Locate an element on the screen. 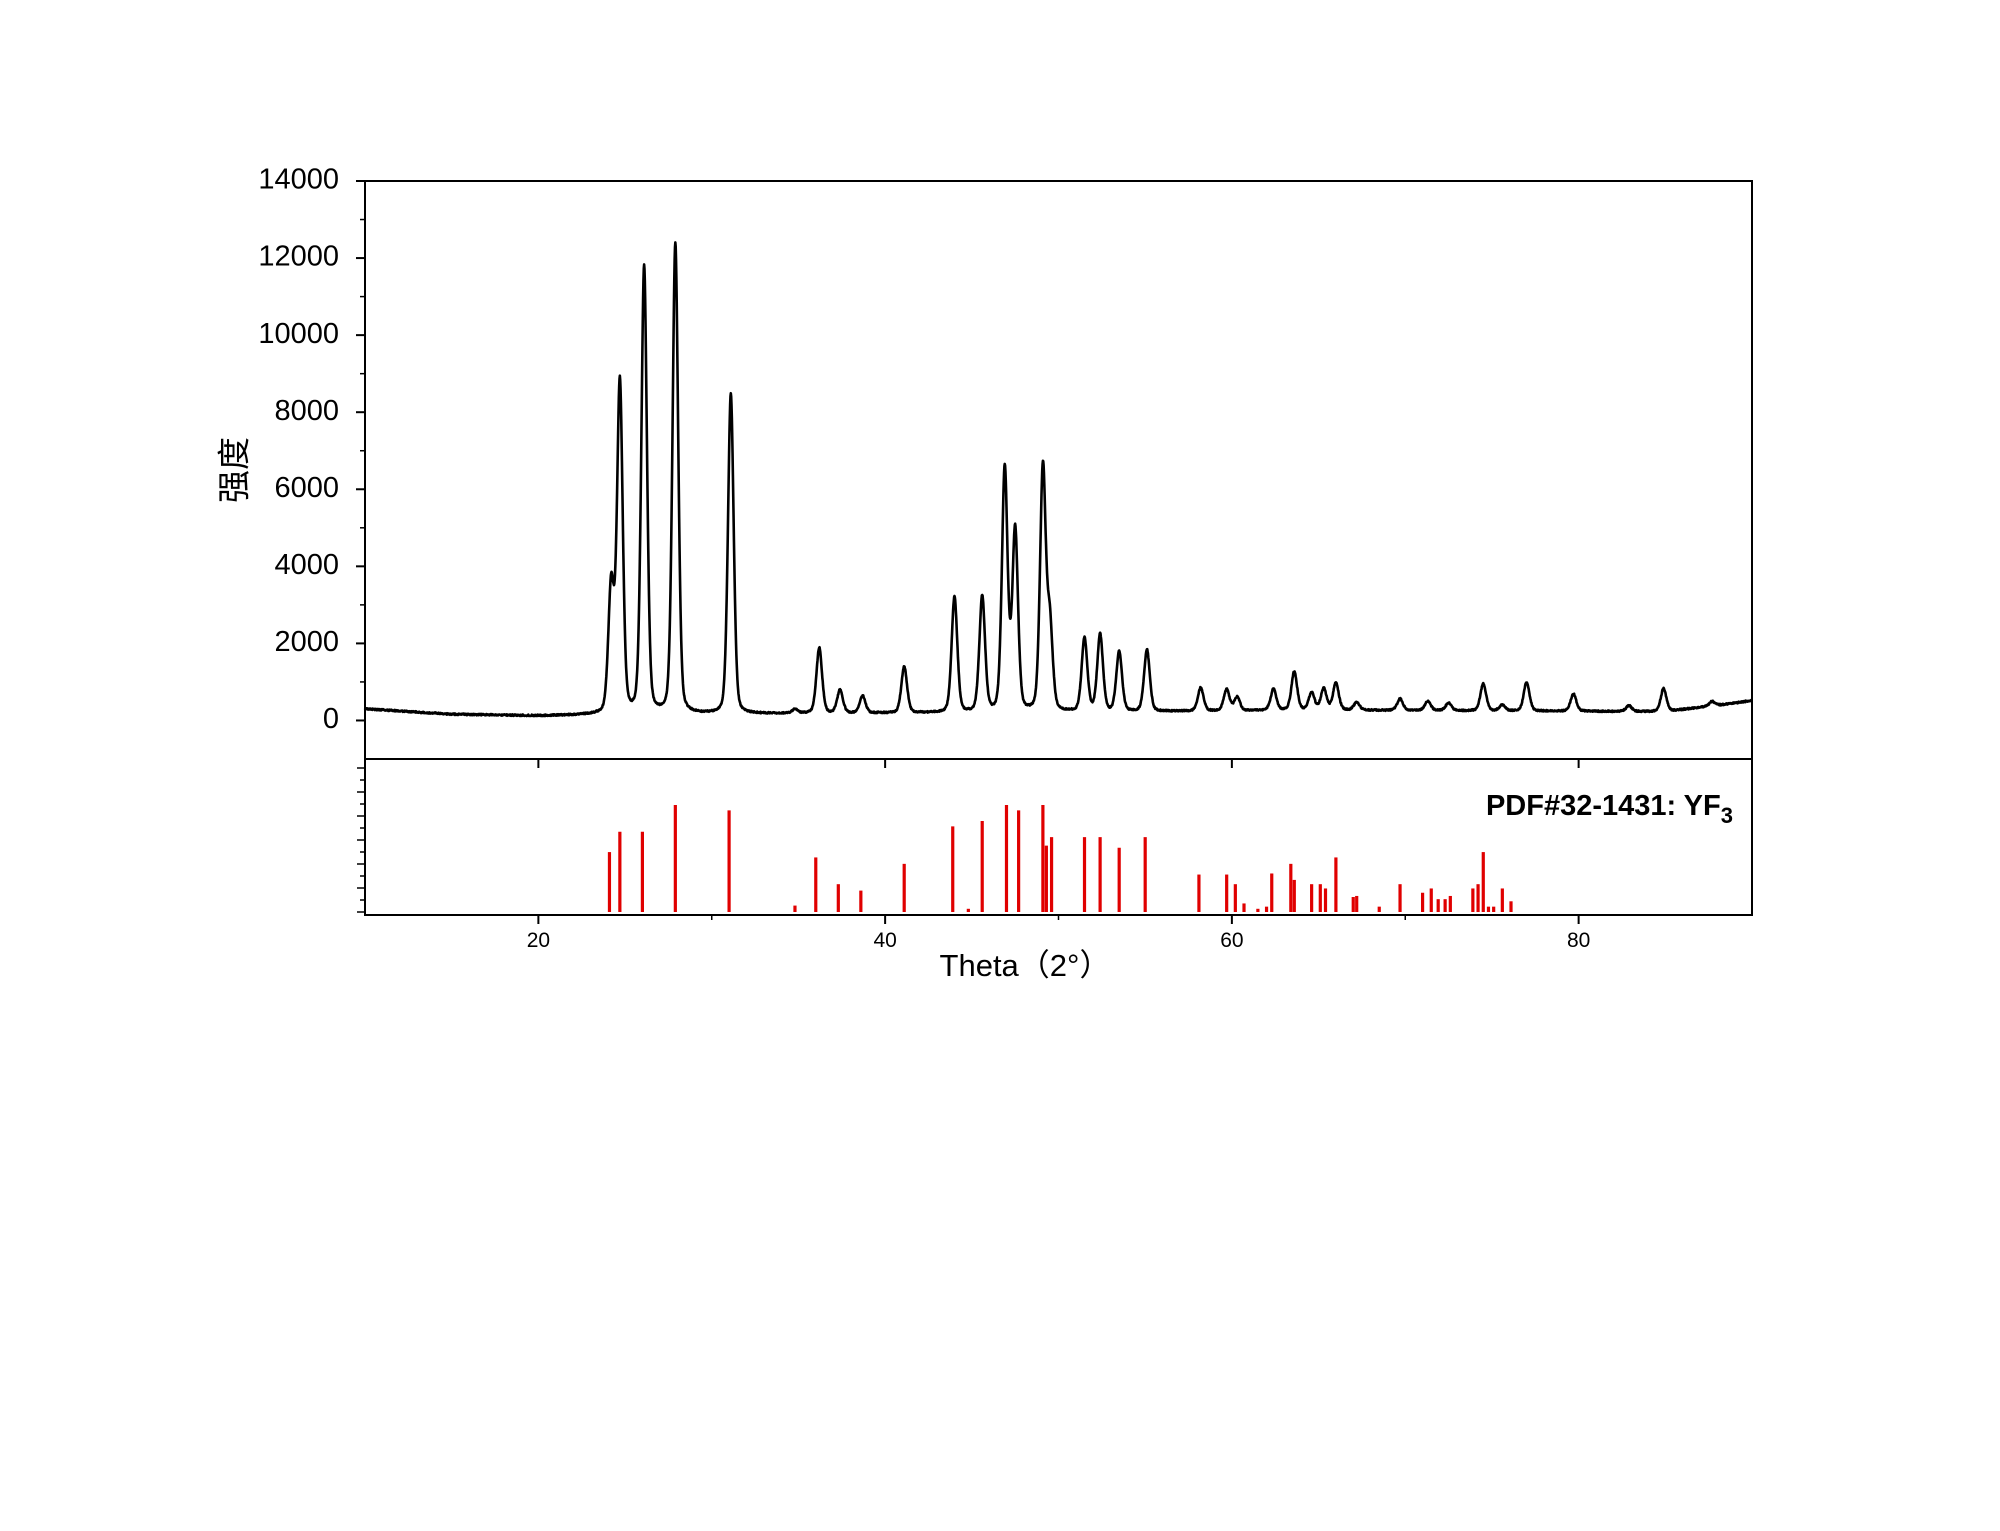 This screenshot has height=1531, width=2000. y-tick-label: 6000 is located at coordinates (306, 488).